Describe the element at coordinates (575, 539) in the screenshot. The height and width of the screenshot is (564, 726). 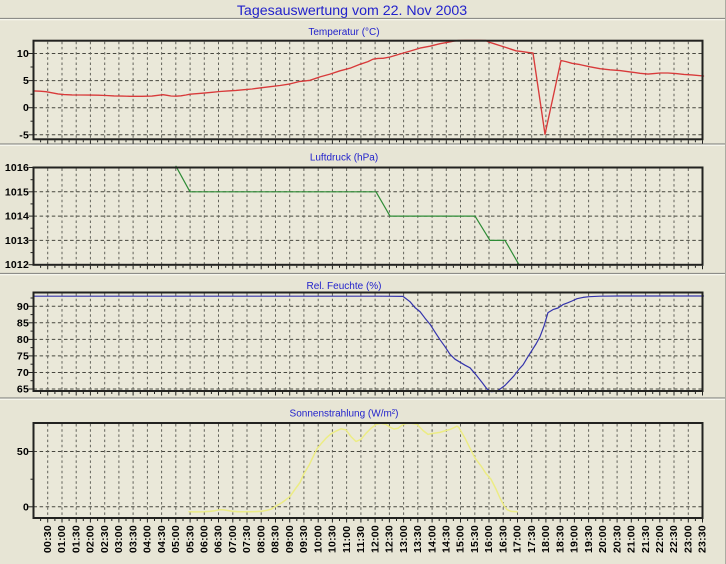
I see `svg-text: 19:00` at that location.